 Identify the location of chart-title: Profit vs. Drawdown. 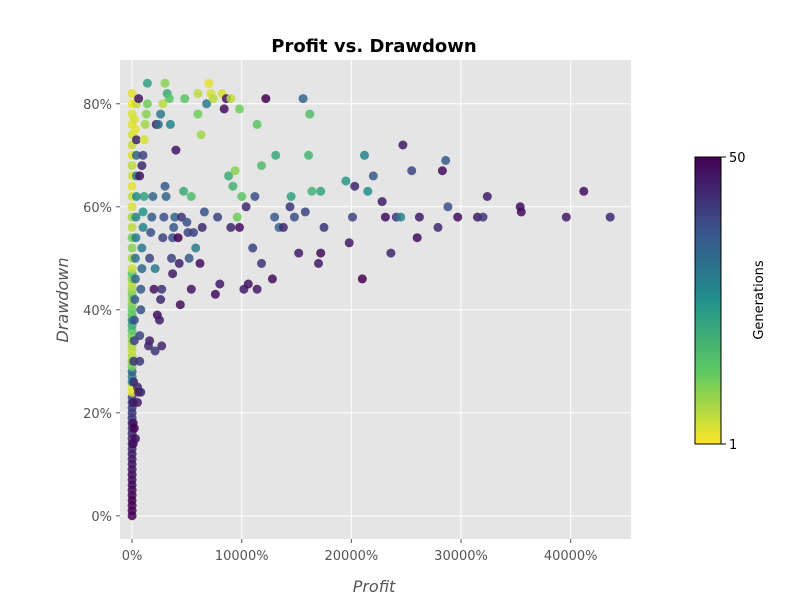
(374, 46).